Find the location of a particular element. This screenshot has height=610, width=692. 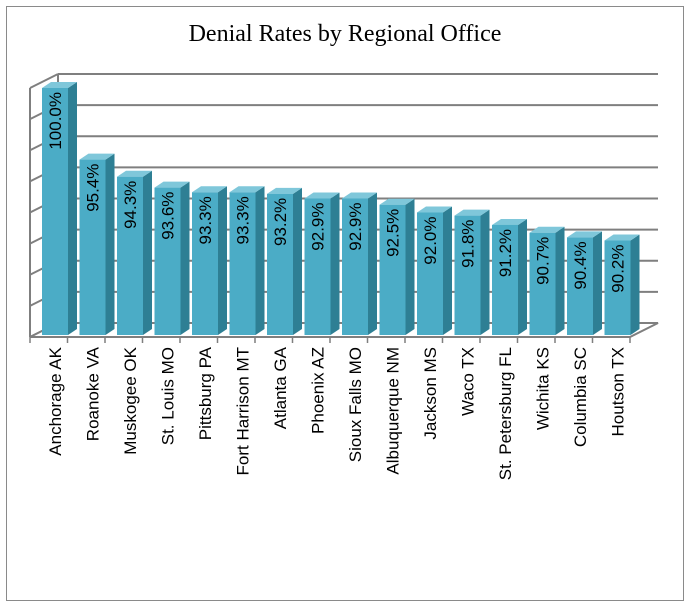

data-label: 95.4% is located at coordinates (93, 188).